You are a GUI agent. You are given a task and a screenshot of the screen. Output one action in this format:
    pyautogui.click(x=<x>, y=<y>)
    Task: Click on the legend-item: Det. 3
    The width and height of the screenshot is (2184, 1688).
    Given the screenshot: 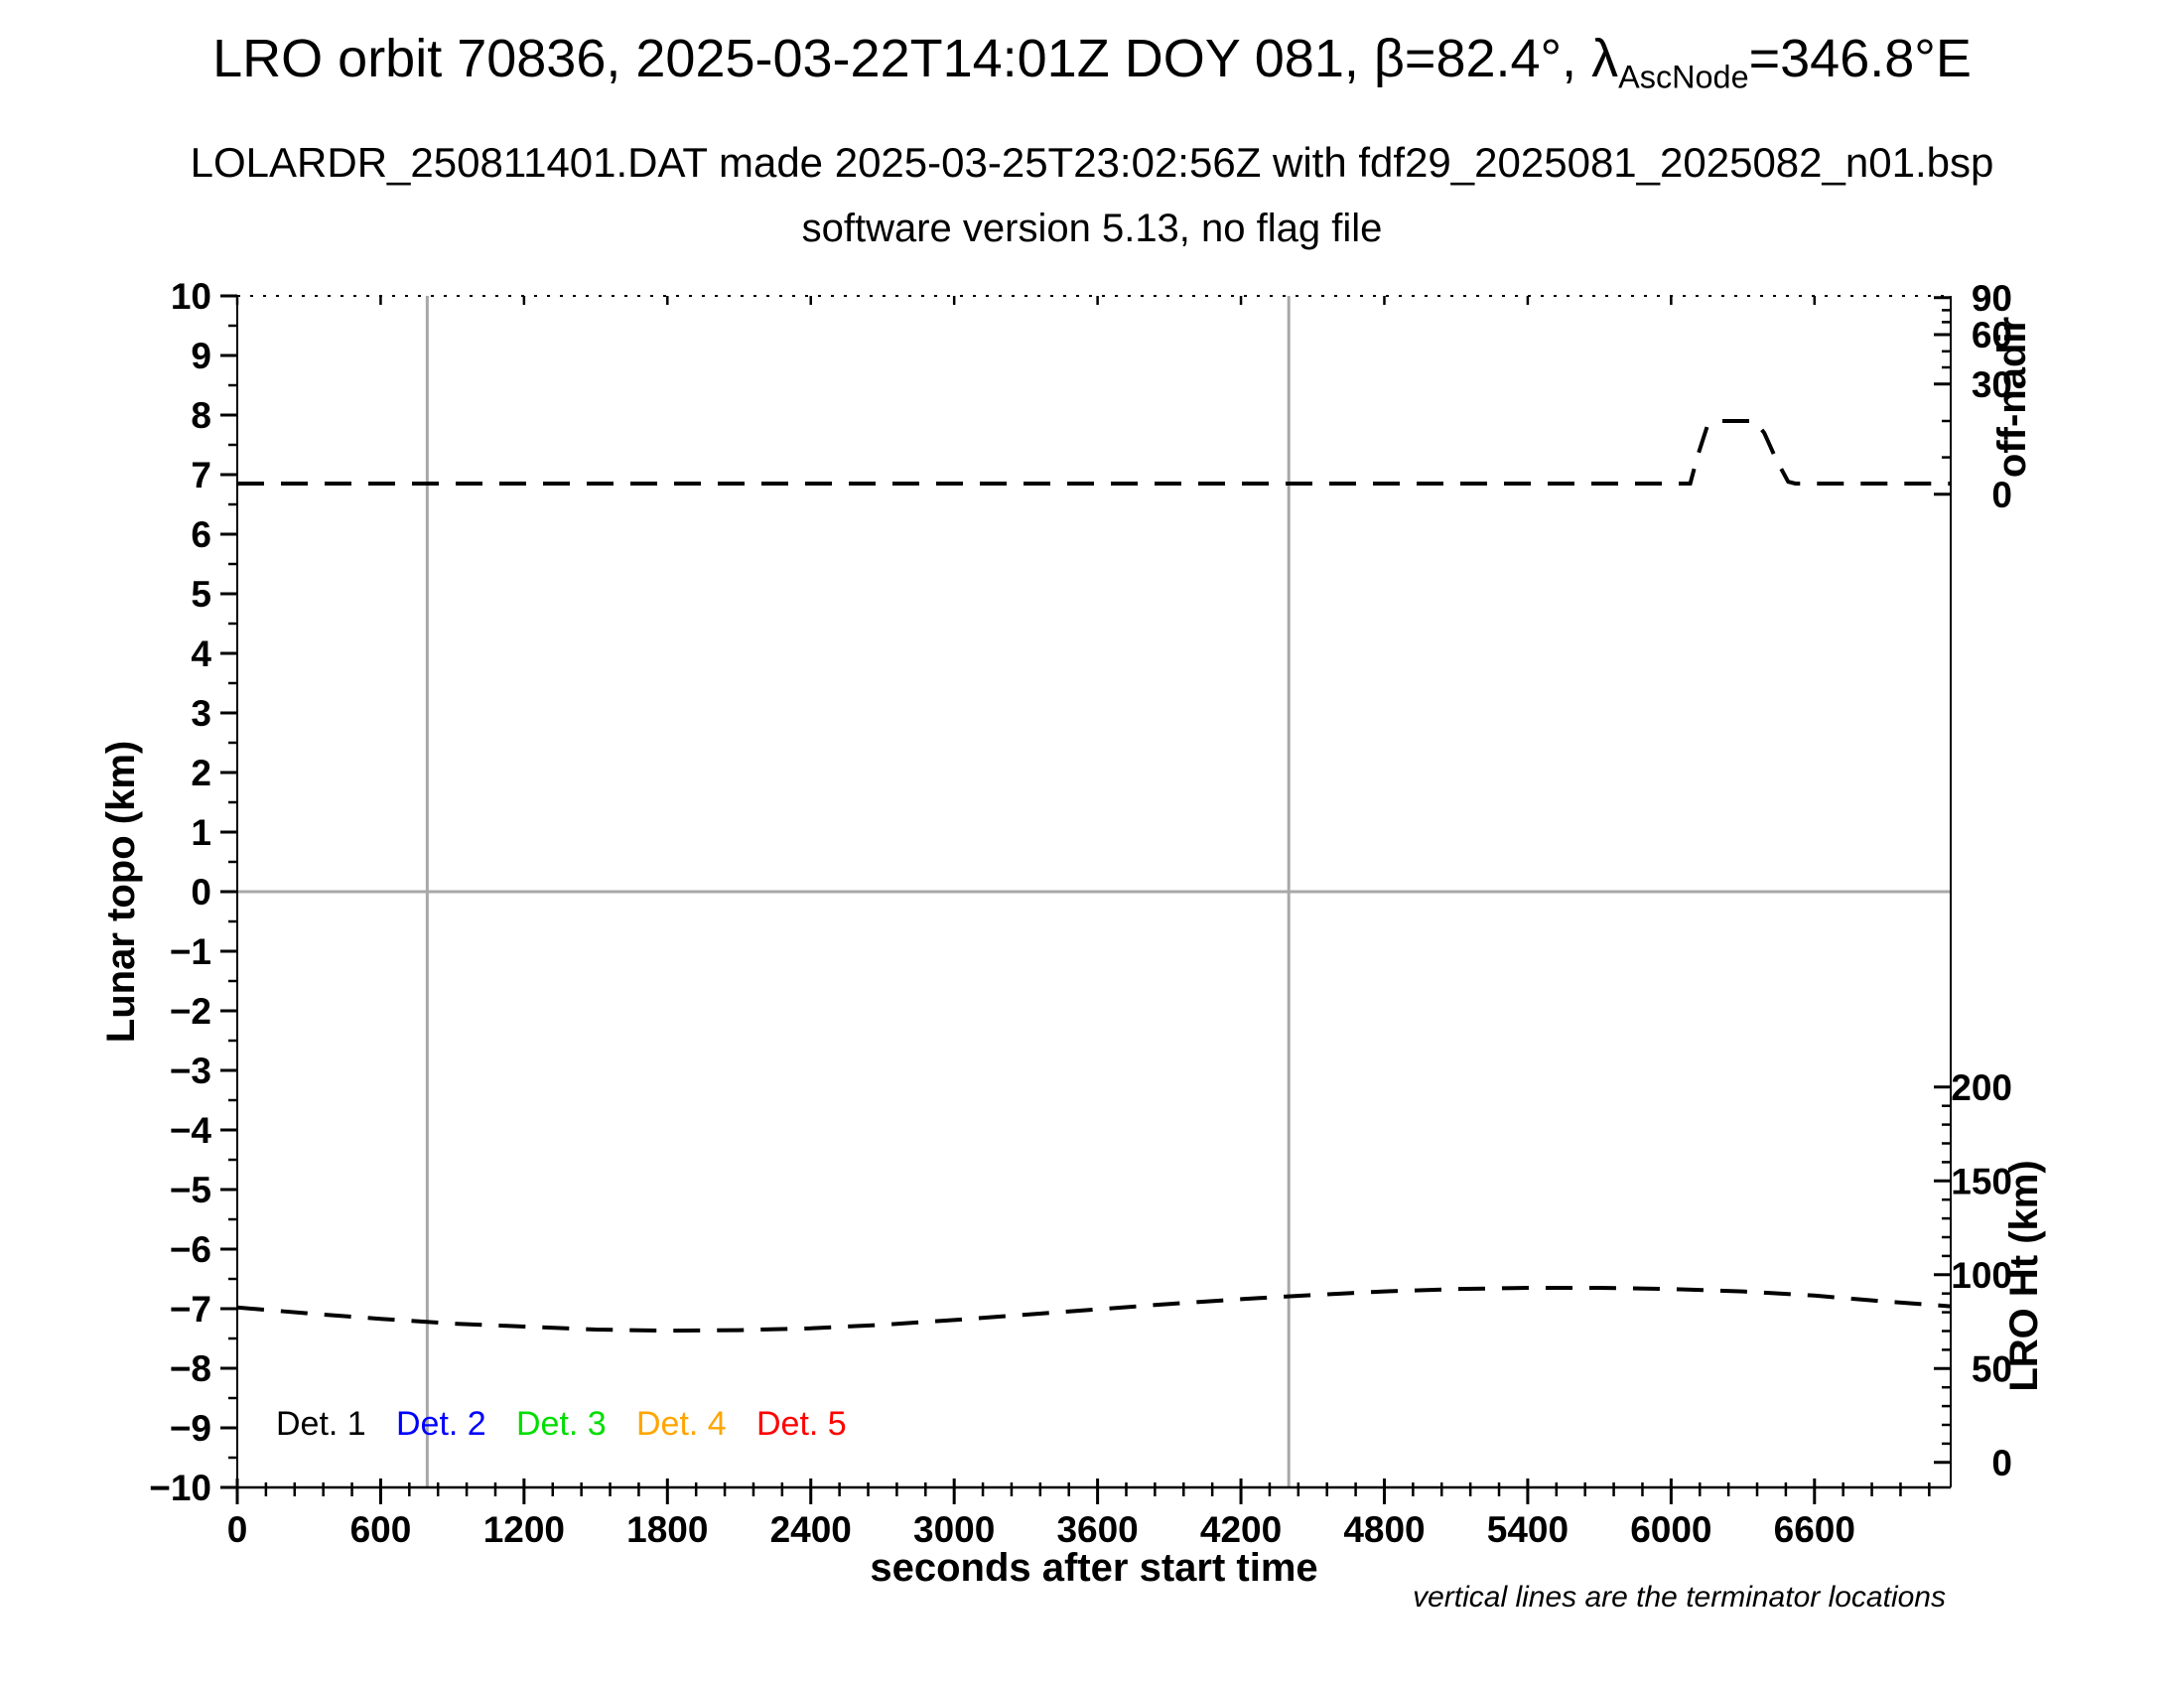 What is the action you would take?
    pyautogui.click(x=561, y=1424)
    